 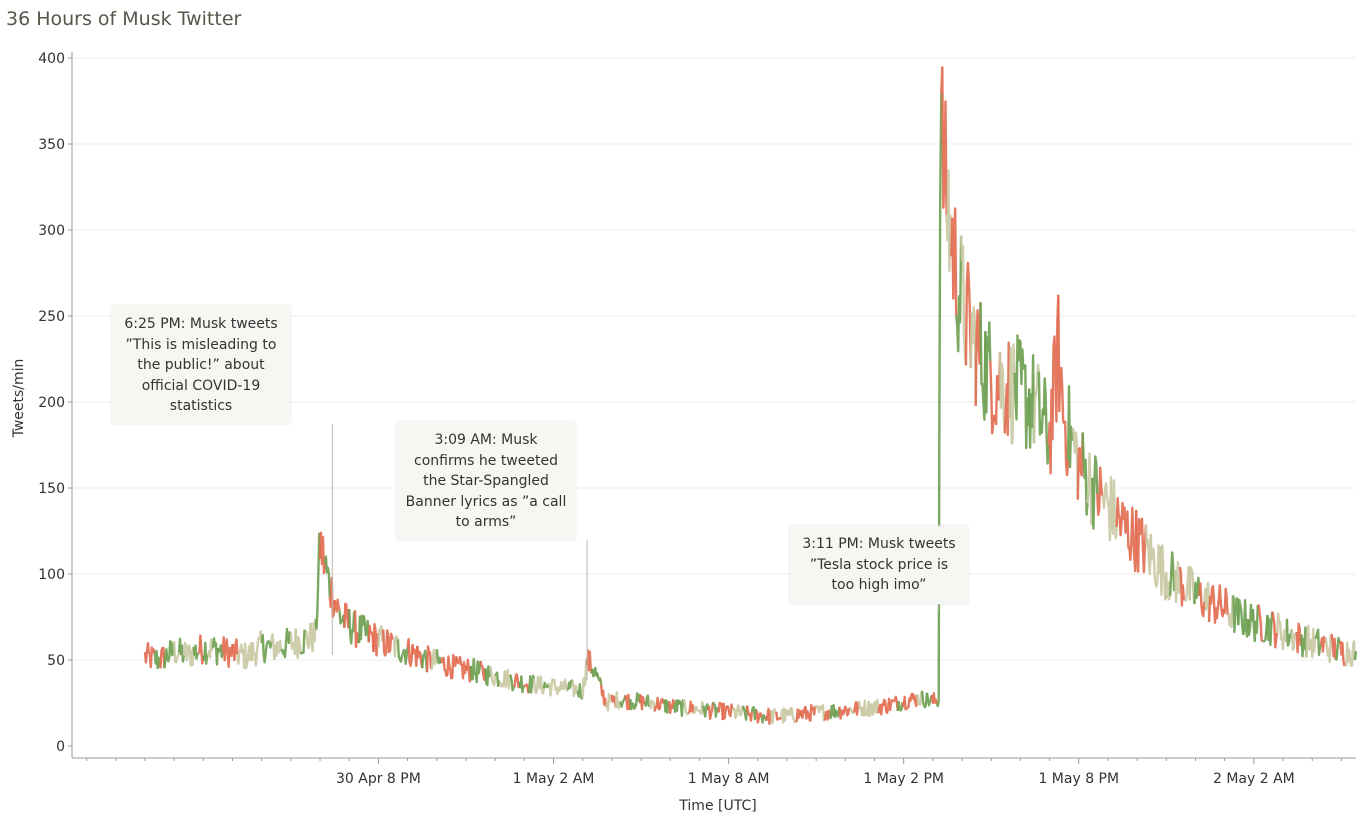 I want to click on x-axis-label: Time [UTC], so click(x=717, y=806).